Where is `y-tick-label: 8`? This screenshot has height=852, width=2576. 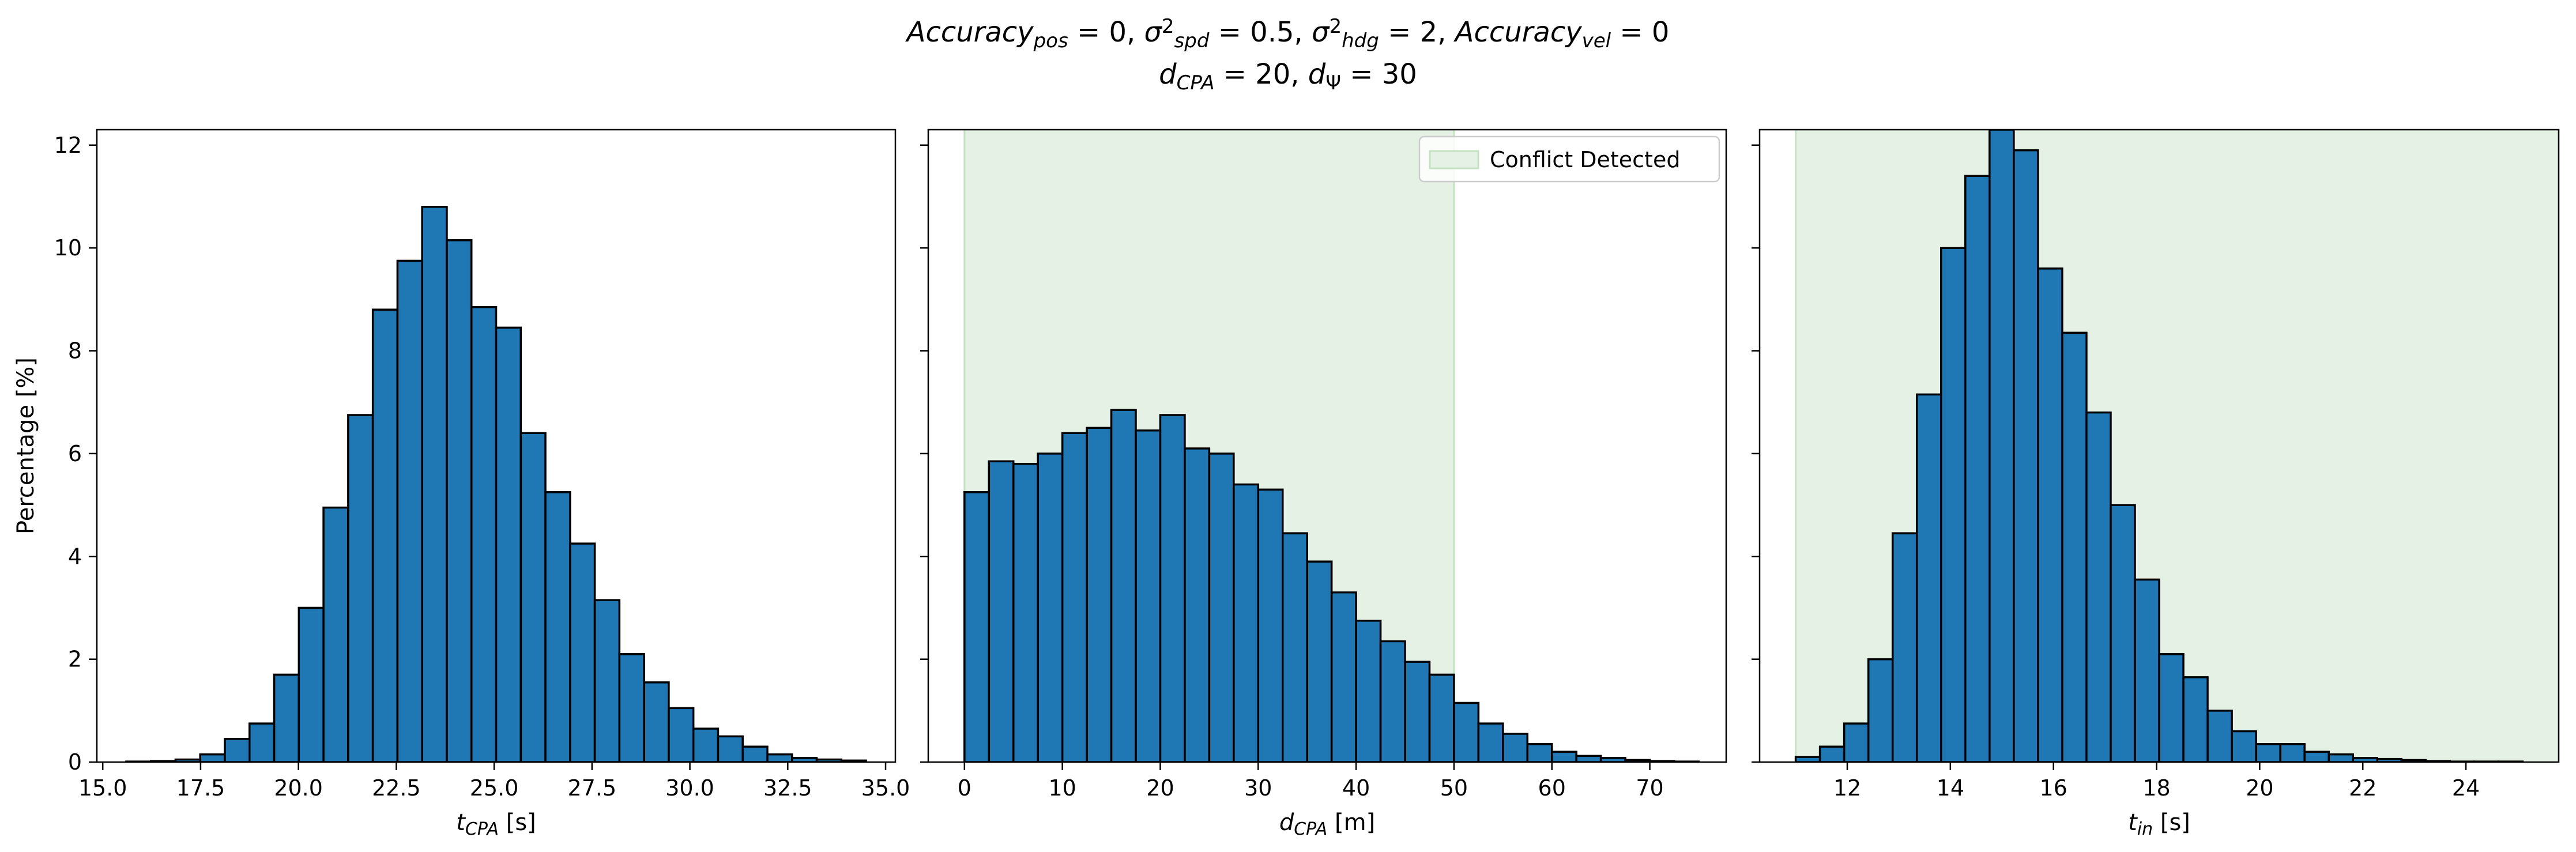
y-tick-label: 8 is located at coordinates (75, 351).